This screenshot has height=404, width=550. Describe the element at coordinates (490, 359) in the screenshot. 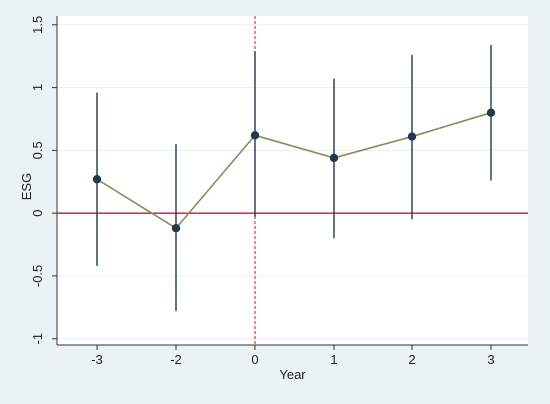

I see `x-tick-label: 3` at that location.